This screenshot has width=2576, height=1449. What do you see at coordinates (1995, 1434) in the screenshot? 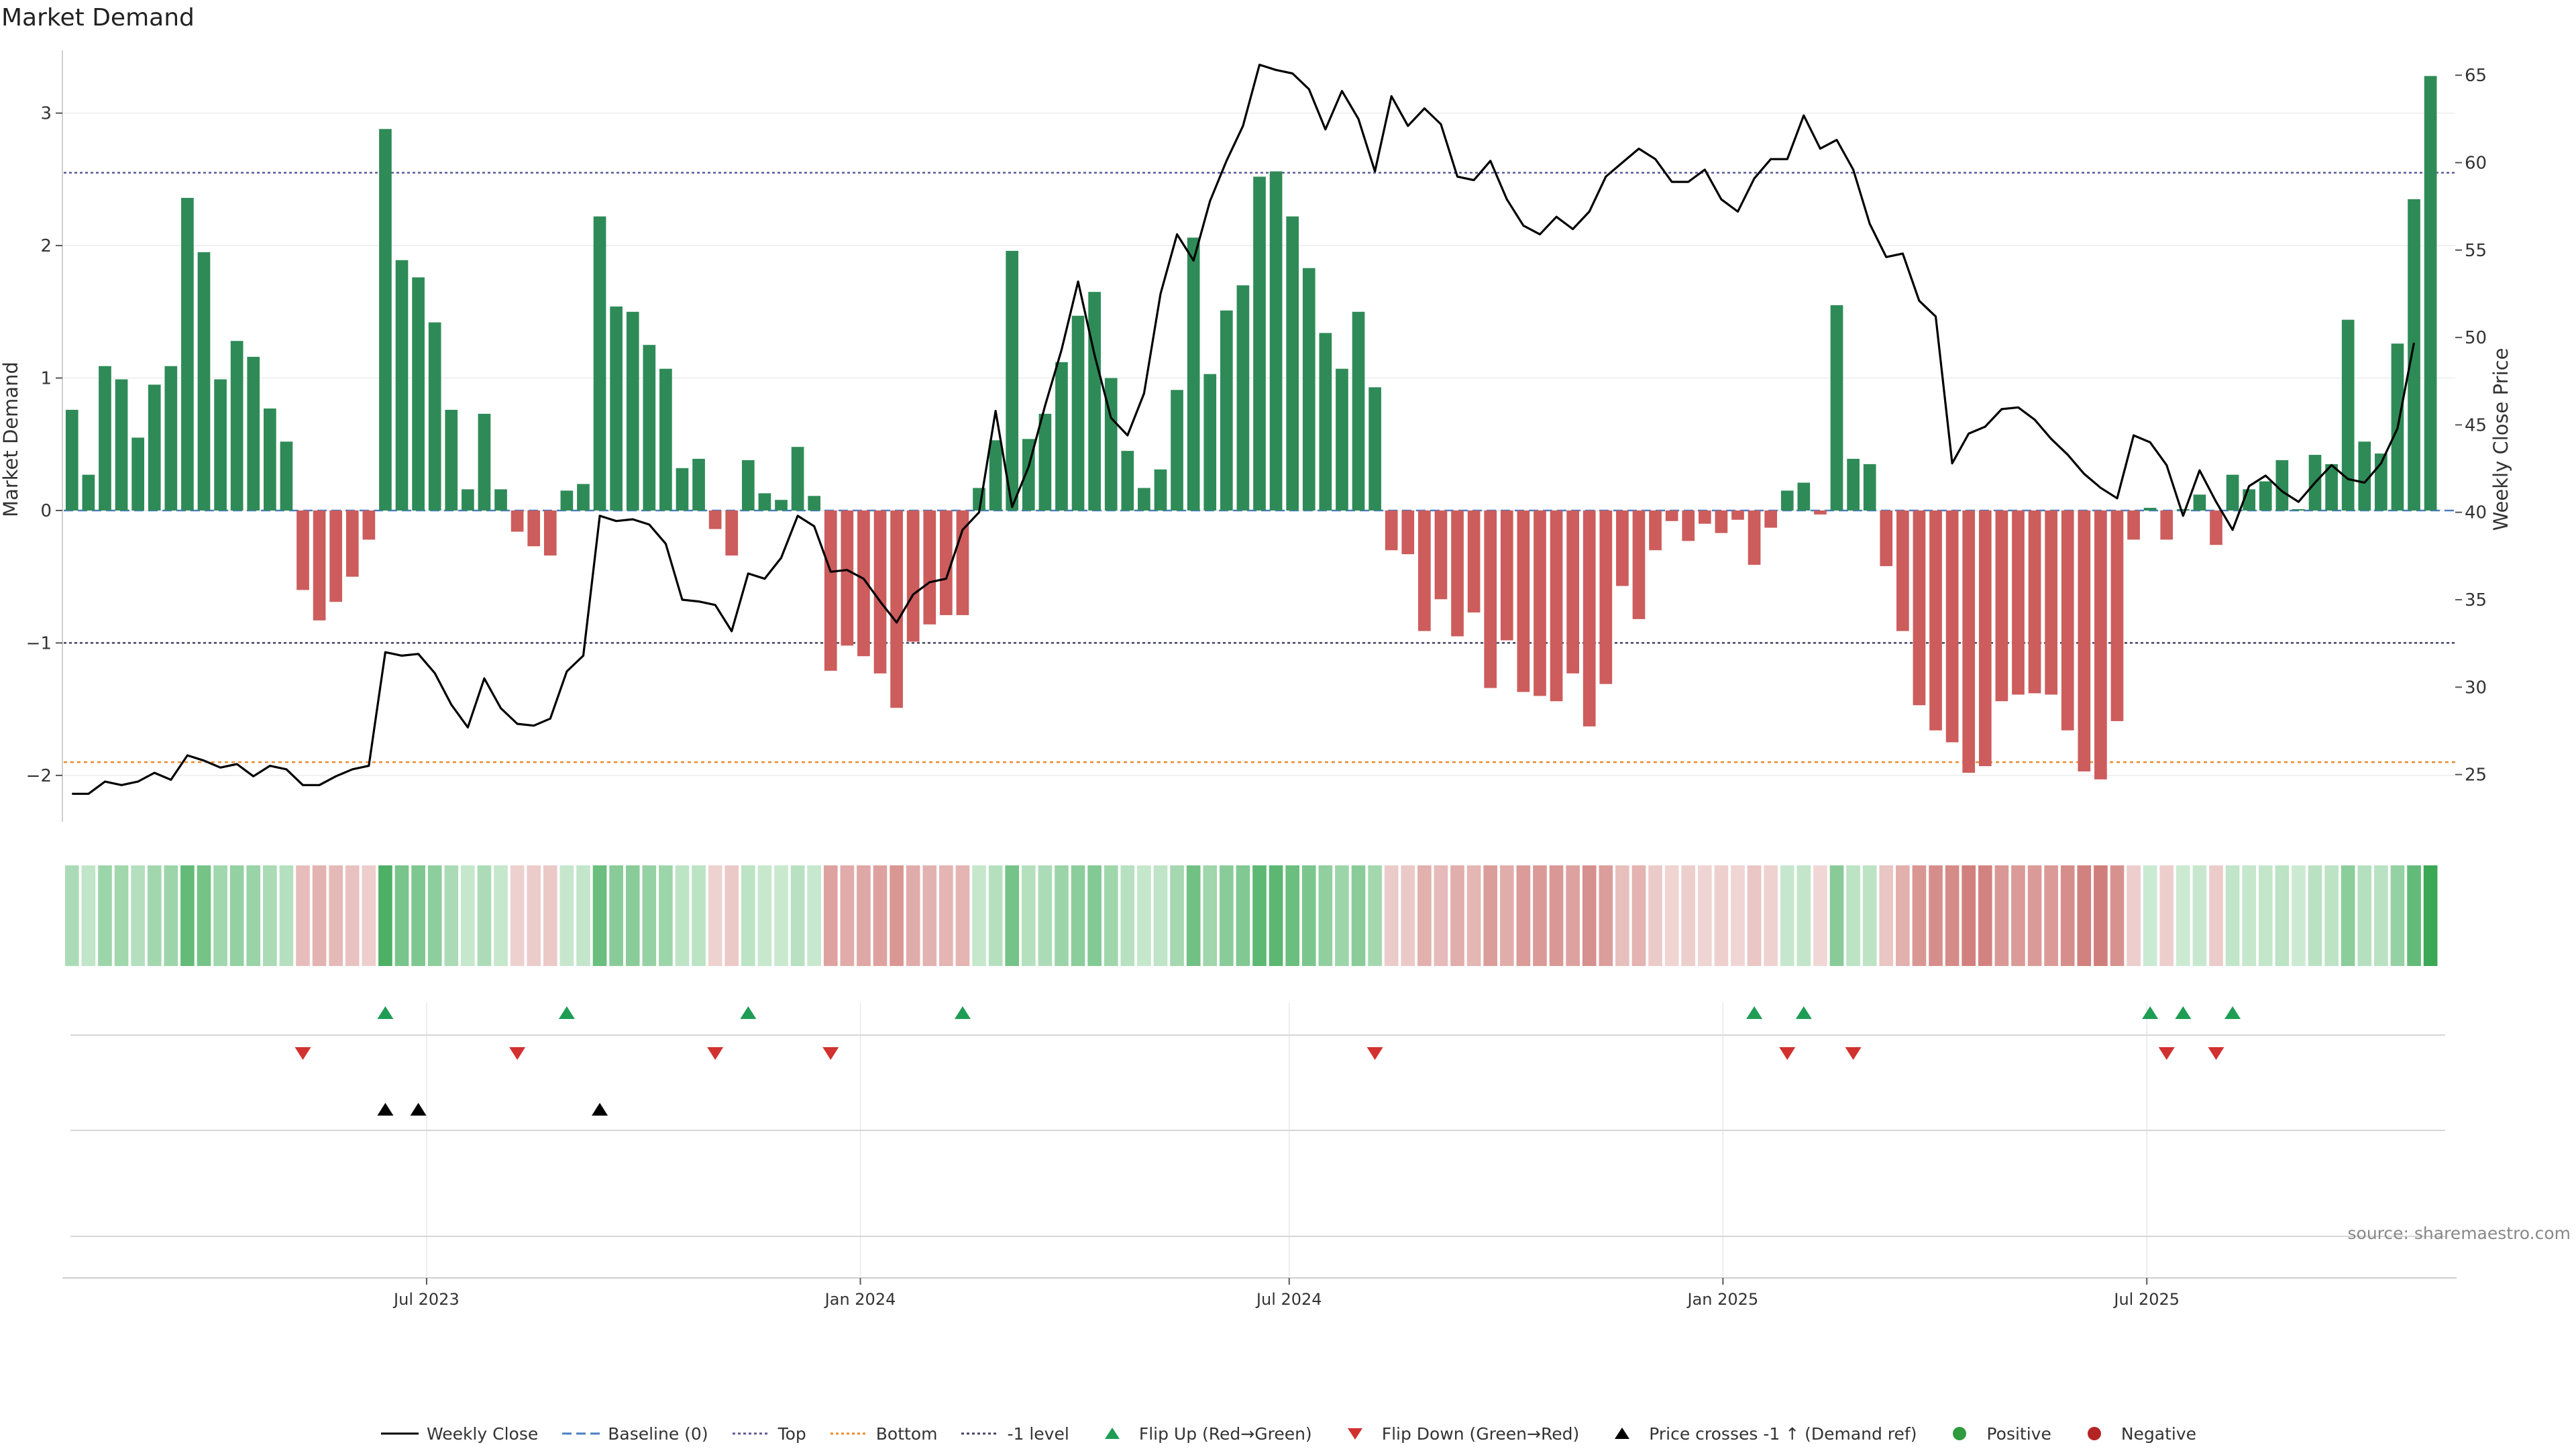
I see `legend-item: Positive` at bounding box center [1995, 1434].